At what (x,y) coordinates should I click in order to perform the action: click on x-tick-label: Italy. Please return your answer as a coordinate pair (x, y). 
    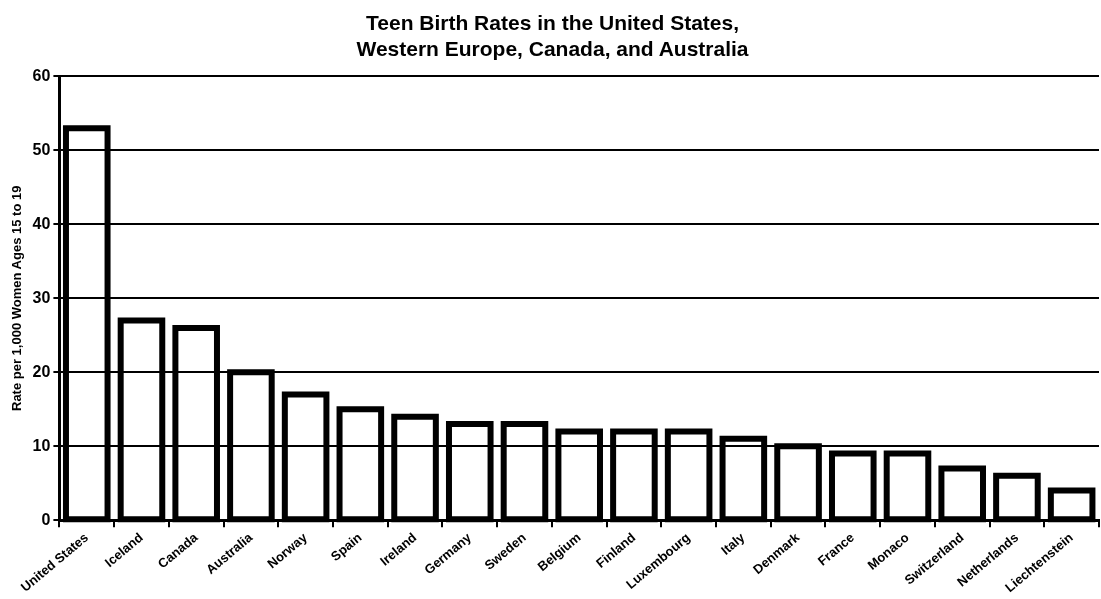
    Looking at the image, I should click on (733, 543).